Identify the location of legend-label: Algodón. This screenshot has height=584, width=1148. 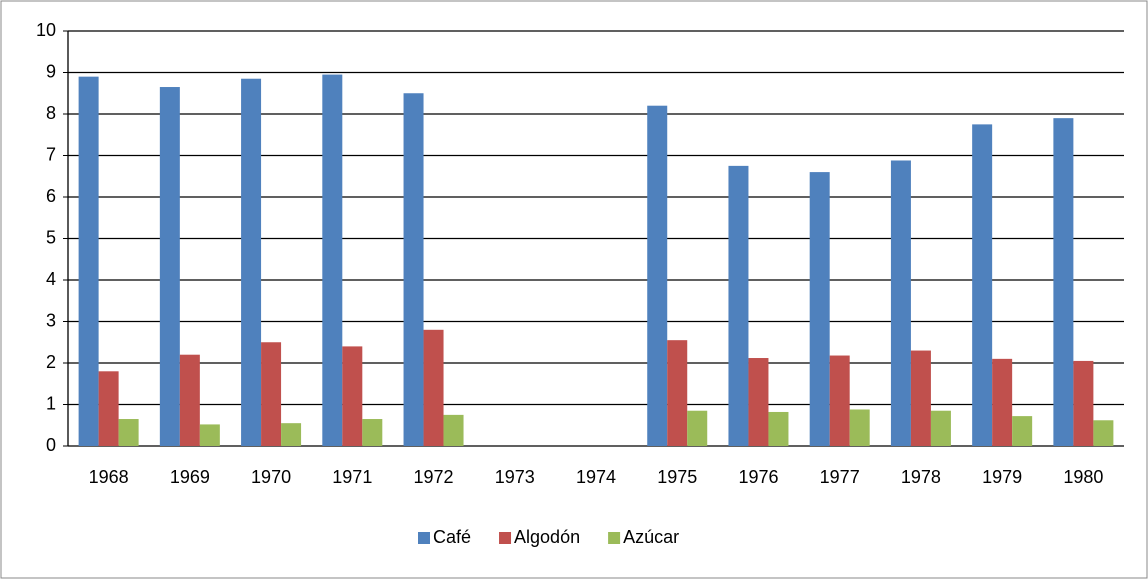
(547, 537).